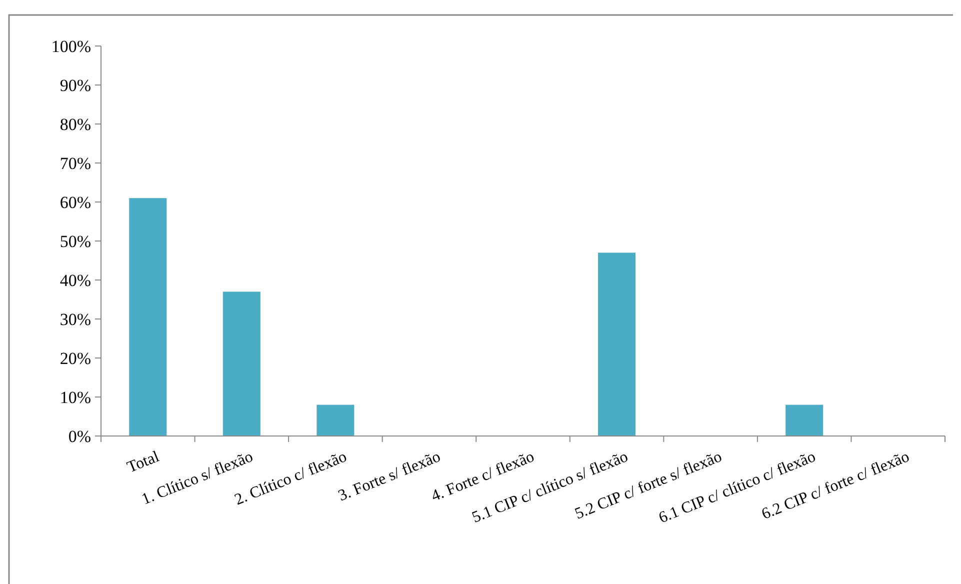 The width and height of the screenshot is (961, 584). Describe the element at coordinates (75, 163) in the screenshot. I see `y-tick-label: 70%` at that location.